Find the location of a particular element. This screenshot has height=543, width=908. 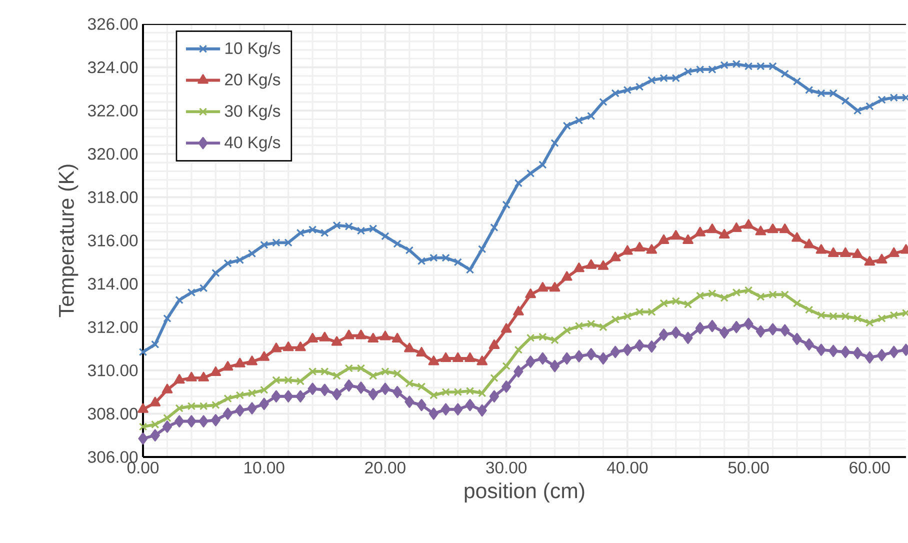

y-tick-label: 326.00 is located at coordinates (113, 24).